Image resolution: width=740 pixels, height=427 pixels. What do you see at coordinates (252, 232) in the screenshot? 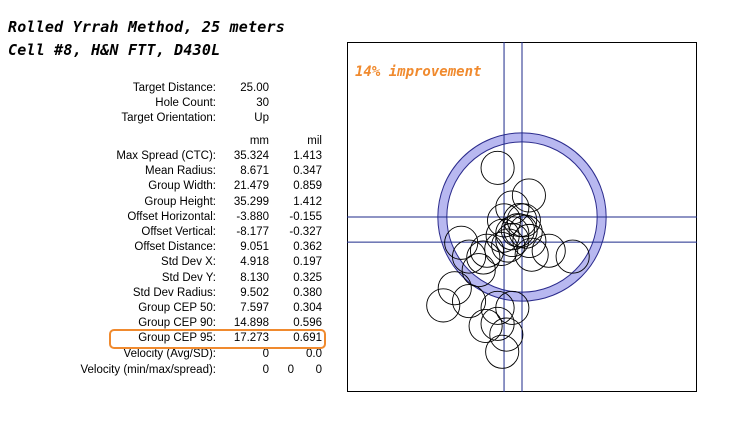
I see `stat-mm-value: -8.177` at bounding box center [252, 232].